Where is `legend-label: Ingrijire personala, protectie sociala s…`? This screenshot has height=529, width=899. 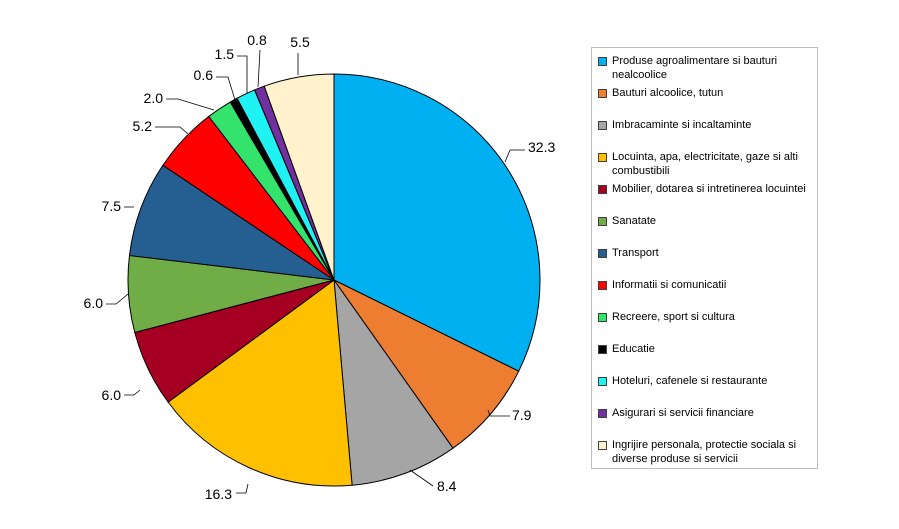
legend-label: Ingrijire personala, protectie sociala s… is located at coordinates (704, 452).